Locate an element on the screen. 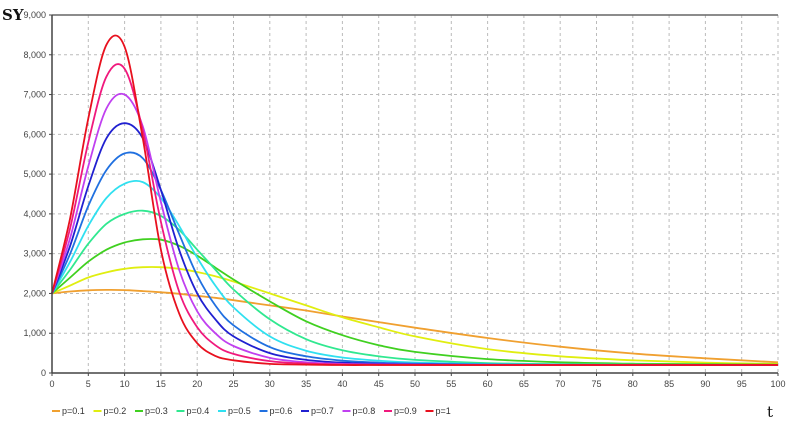 Image resolution: width=788 pixels, height=429 pixels. x-tick-label: 80 is located at coordinates (633, 384).